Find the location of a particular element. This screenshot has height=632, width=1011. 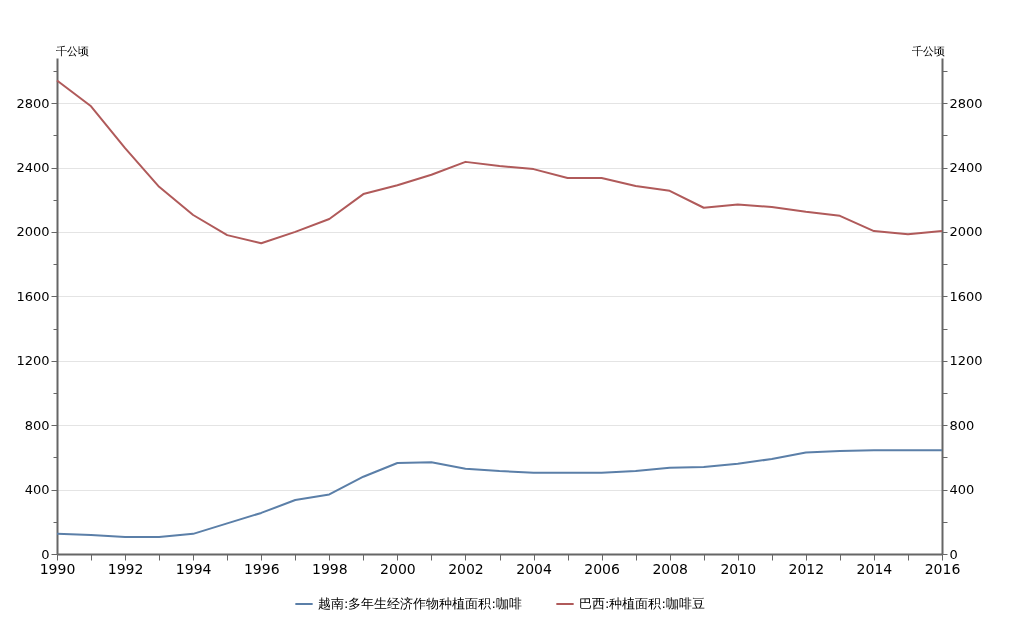

x-tick-label: 1994 is located at coordinates (193, 568).